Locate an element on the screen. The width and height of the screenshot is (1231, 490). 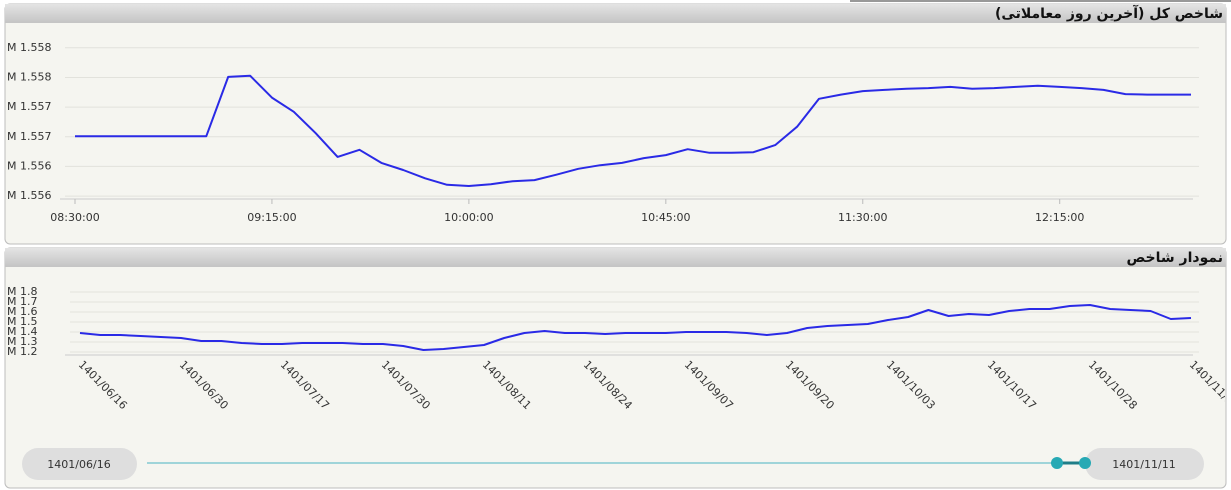
range-slider: 1401/06/16 1401/11/11 is located at coordinates (613, 464).